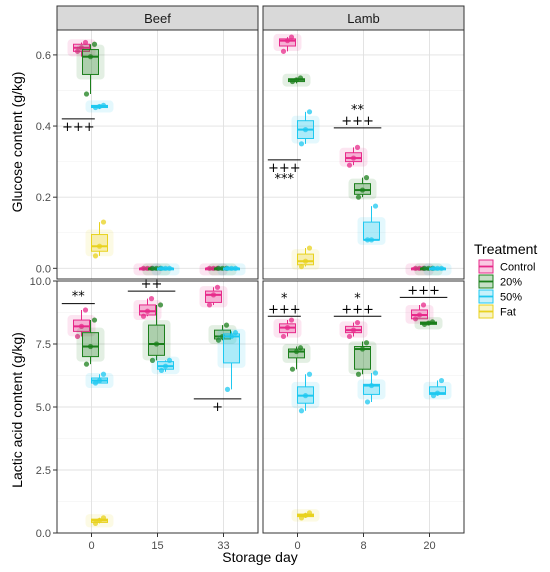 Image resolution: width=550 pixels, height=572 pixels. What do you see at coordinates (43, 198) in the screenshot?
I see `y-tick-label: 0.2` at bounding box center [43, 198].